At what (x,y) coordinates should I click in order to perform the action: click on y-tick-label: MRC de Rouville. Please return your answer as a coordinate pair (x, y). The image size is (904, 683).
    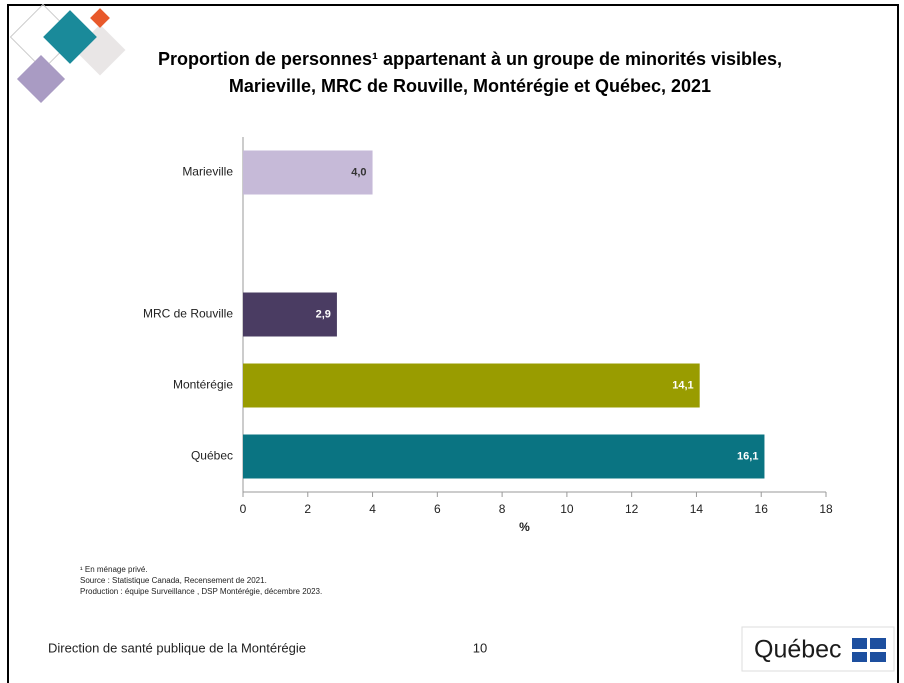
    Looking at the image, I should click on (188, 314).